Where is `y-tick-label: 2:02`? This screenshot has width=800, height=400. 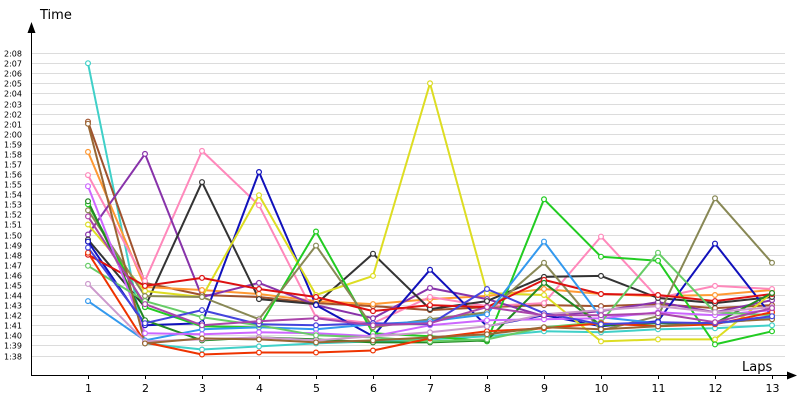
y-tick-label: 2:02 is located at coordinates (13, 115).